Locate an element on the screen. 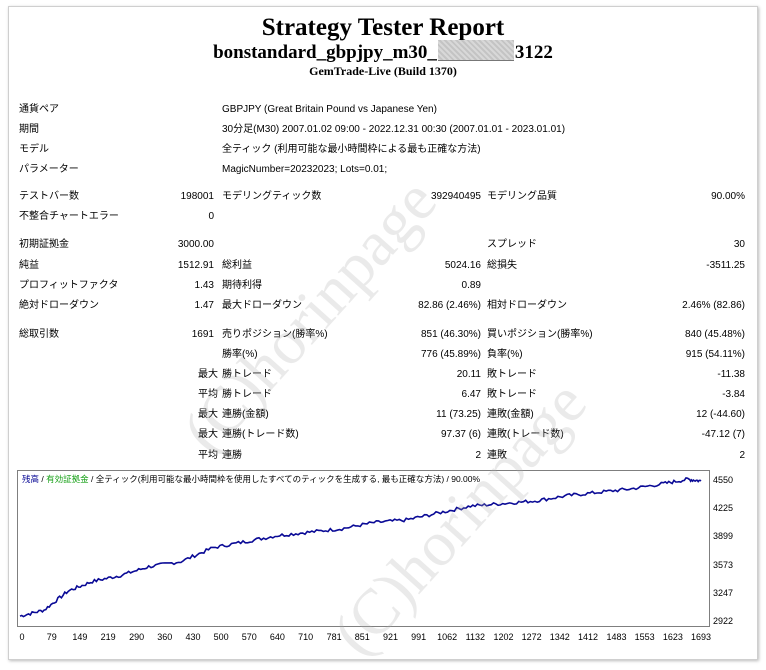  x-tick-label: 1553 is located at coordinates (644, 637).